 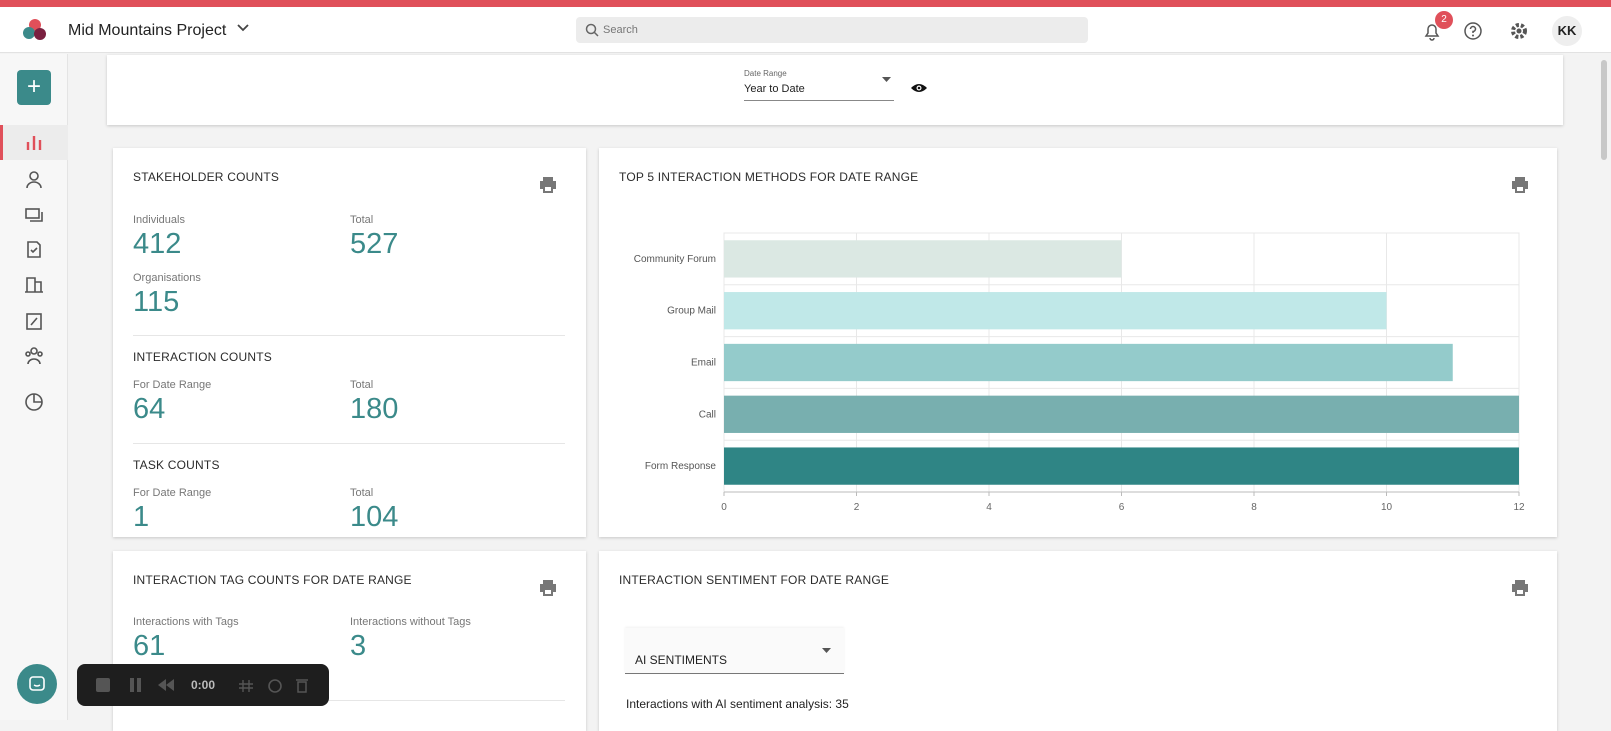 What do you see at coordinates (176, 465) in the screenshot?
I see `section-title: TASK COUNTS` at bounding box center [176, 465].